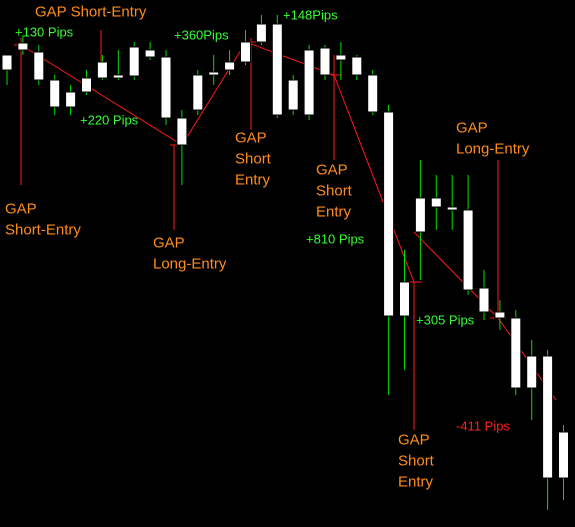 The height and width of the screenshot is (527, 575). What do you see at coordinates (445, 320) in the screenshot?
I see `annotation: +305 Pips` at bounding box center [445, 320].